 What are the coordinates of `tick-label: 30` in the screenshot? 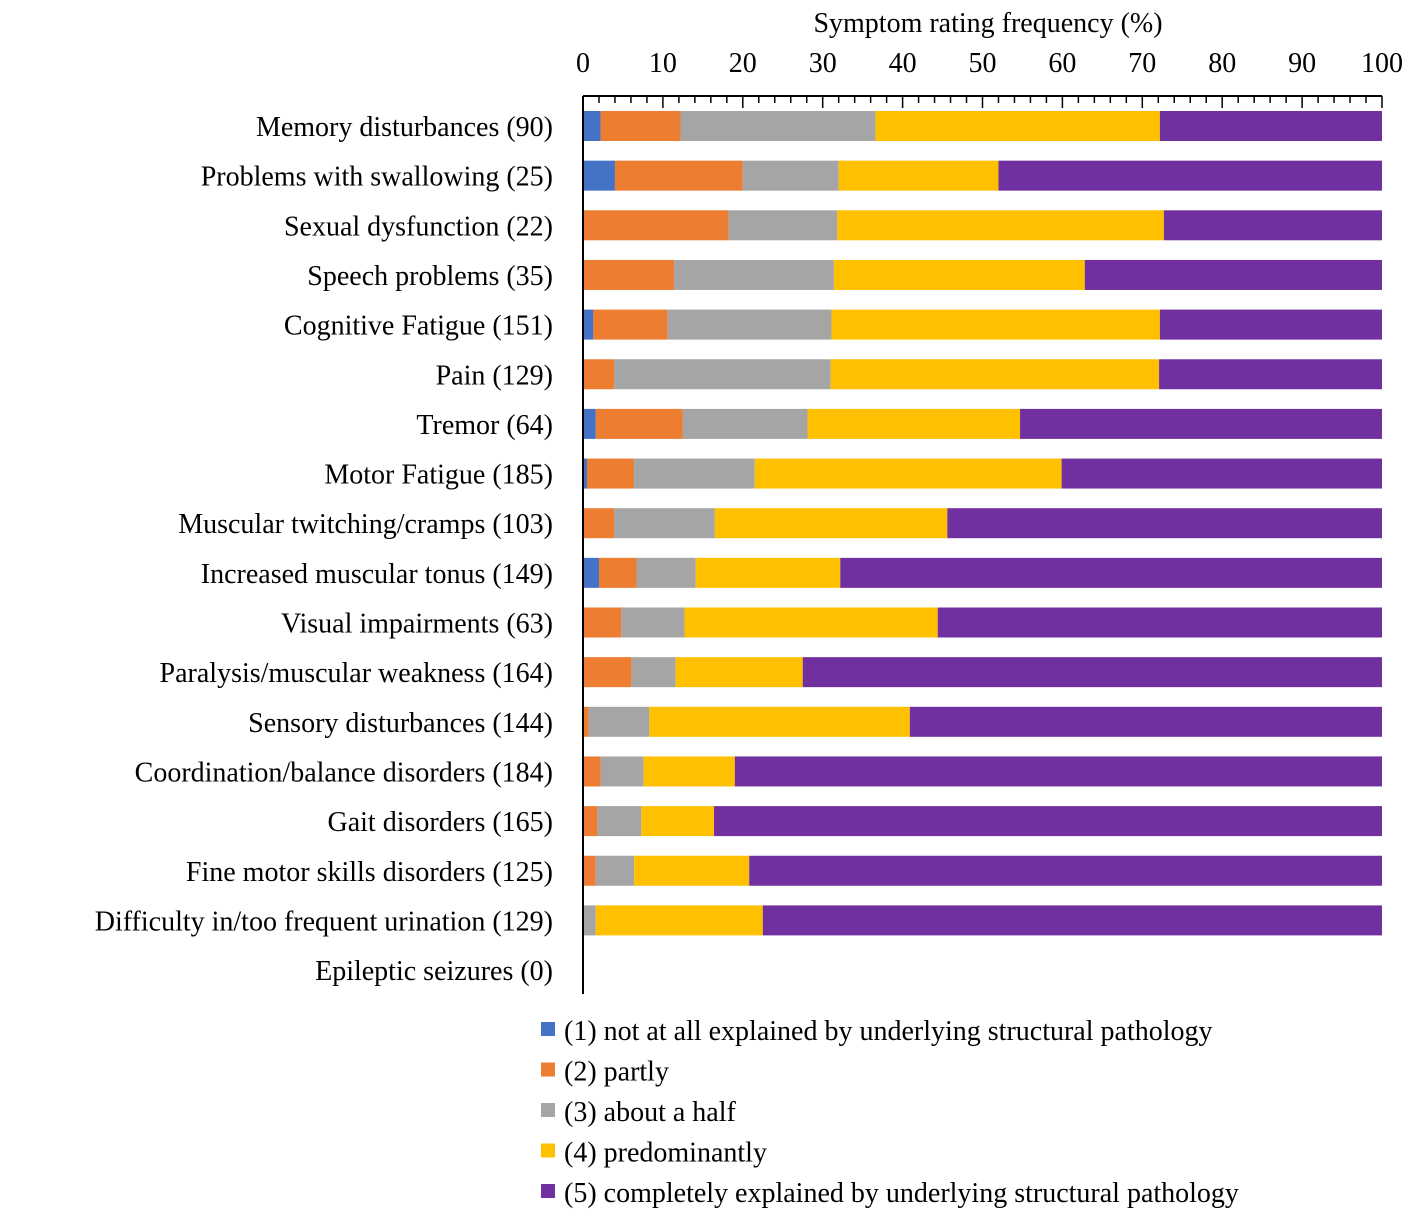 It's located at (823, 63).